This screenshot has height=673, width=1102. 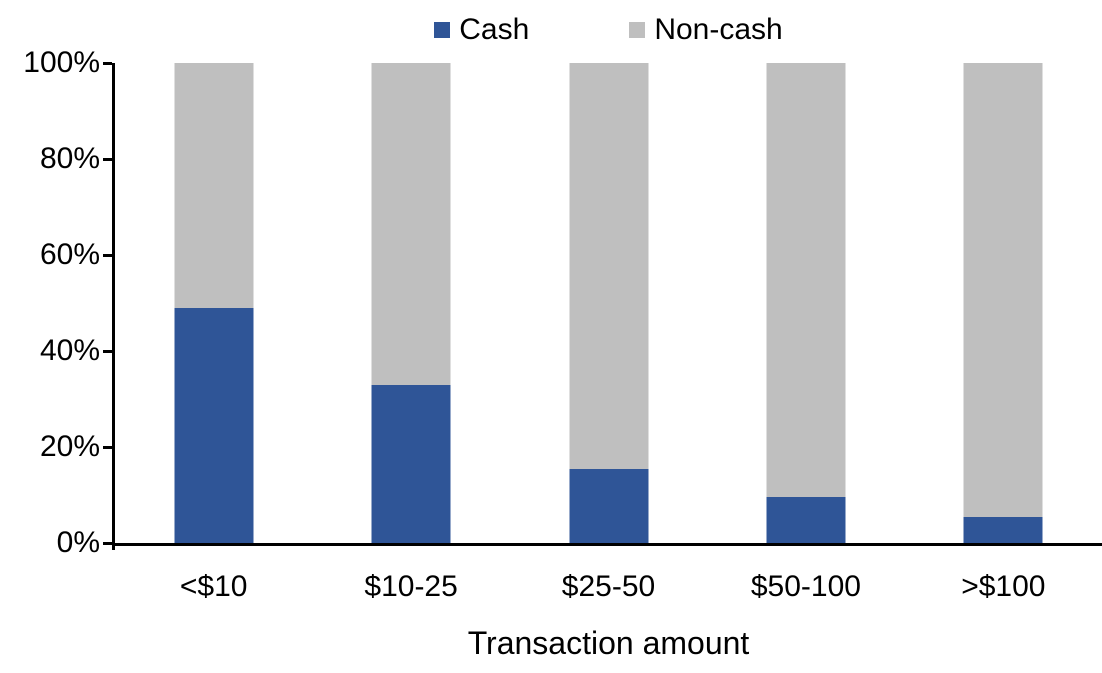 I want to click on legend-label-noncash: Non-cash, so click(x=718, y=29).